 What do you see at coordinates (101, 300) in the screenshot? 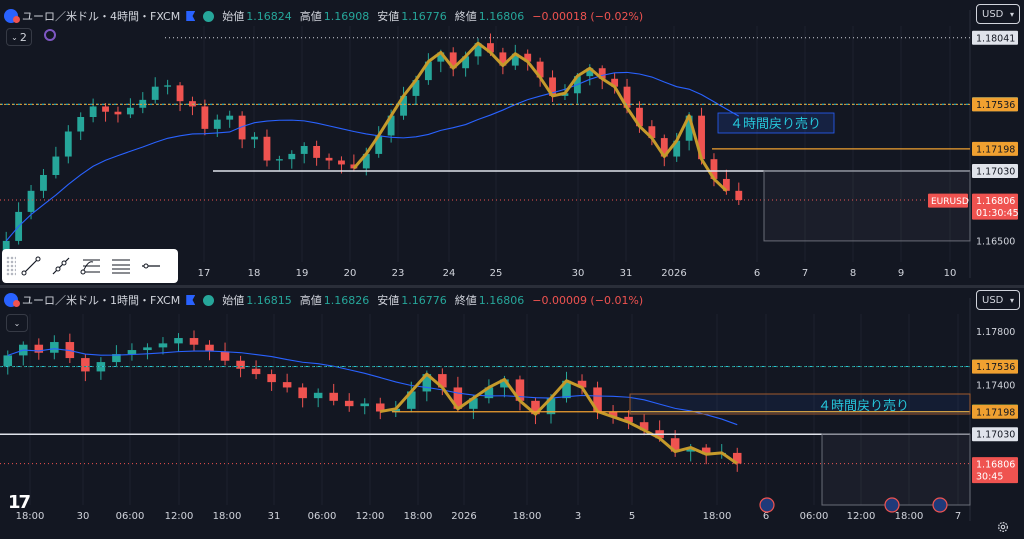
I see `bottom-symbol-title: ユーロ／米ドル・1時間・FXCM` at bounding box center [101, 300].